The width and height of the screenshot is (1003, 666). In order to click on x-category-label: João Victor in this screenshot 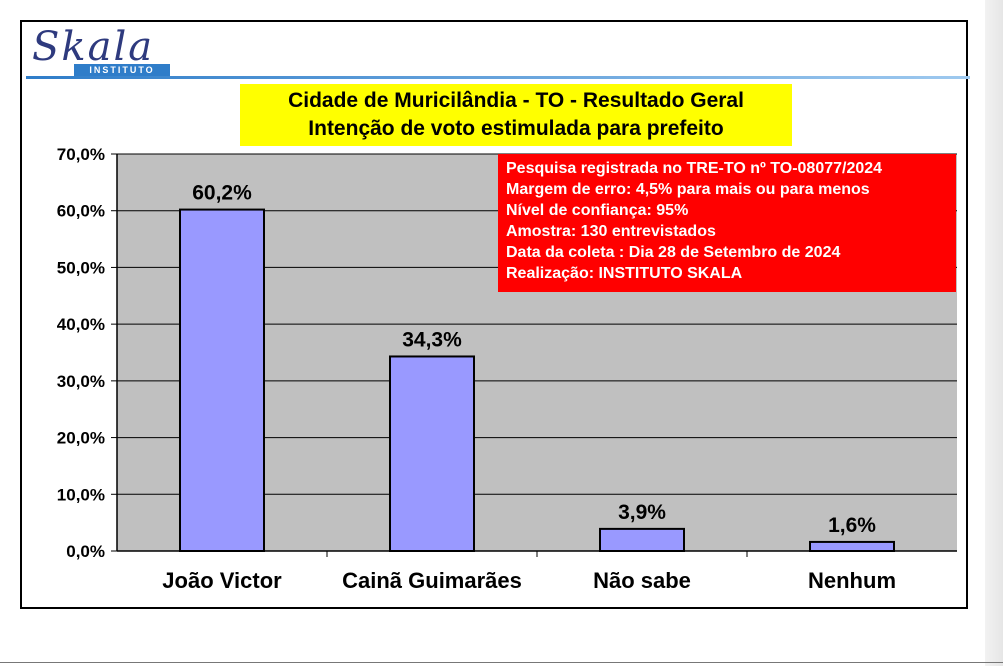, I will do `click(222, 580)`.